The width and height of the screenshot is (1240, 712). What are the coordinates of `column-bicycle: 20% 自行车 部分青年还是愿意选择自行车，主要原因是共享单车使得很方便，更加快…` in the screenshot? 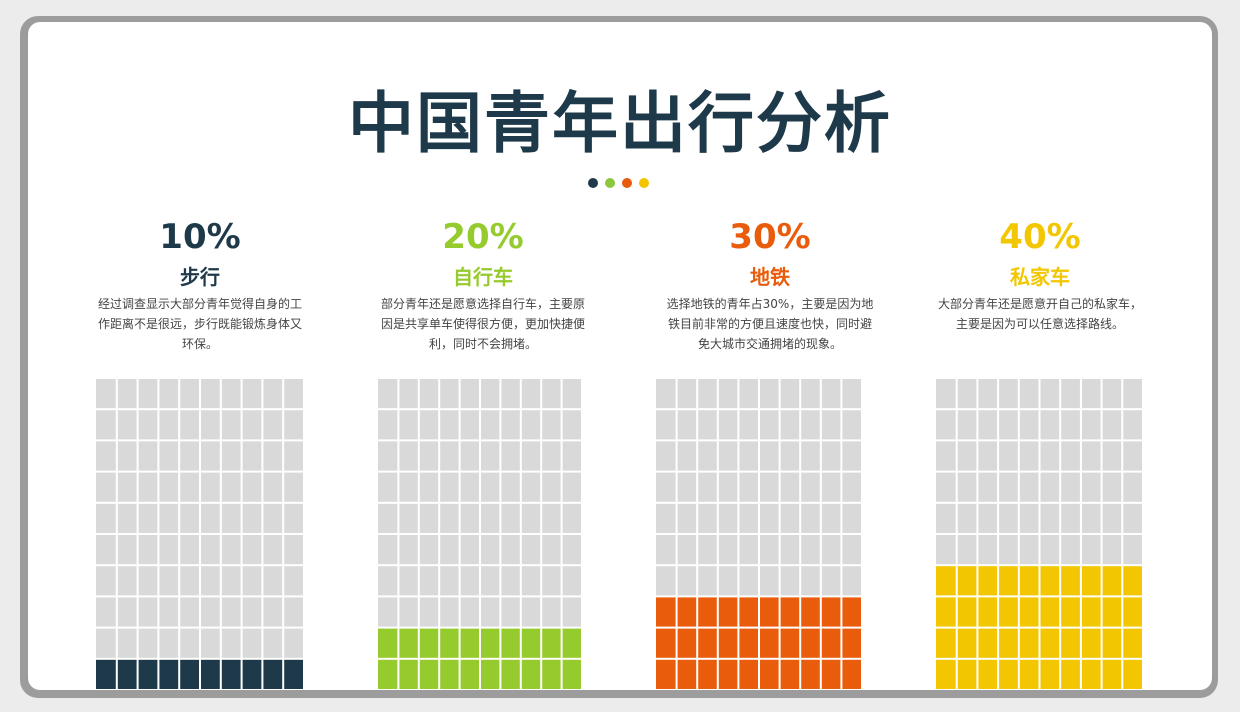 It's located at (483, 283).